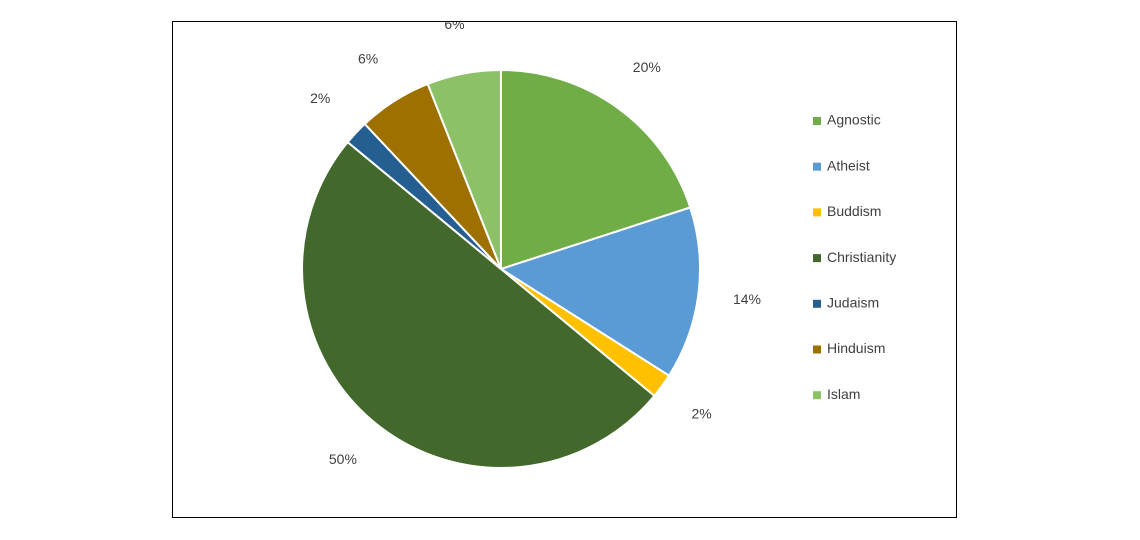  I want to click on legend-label-christianity: Christianity, so click(861, 257).